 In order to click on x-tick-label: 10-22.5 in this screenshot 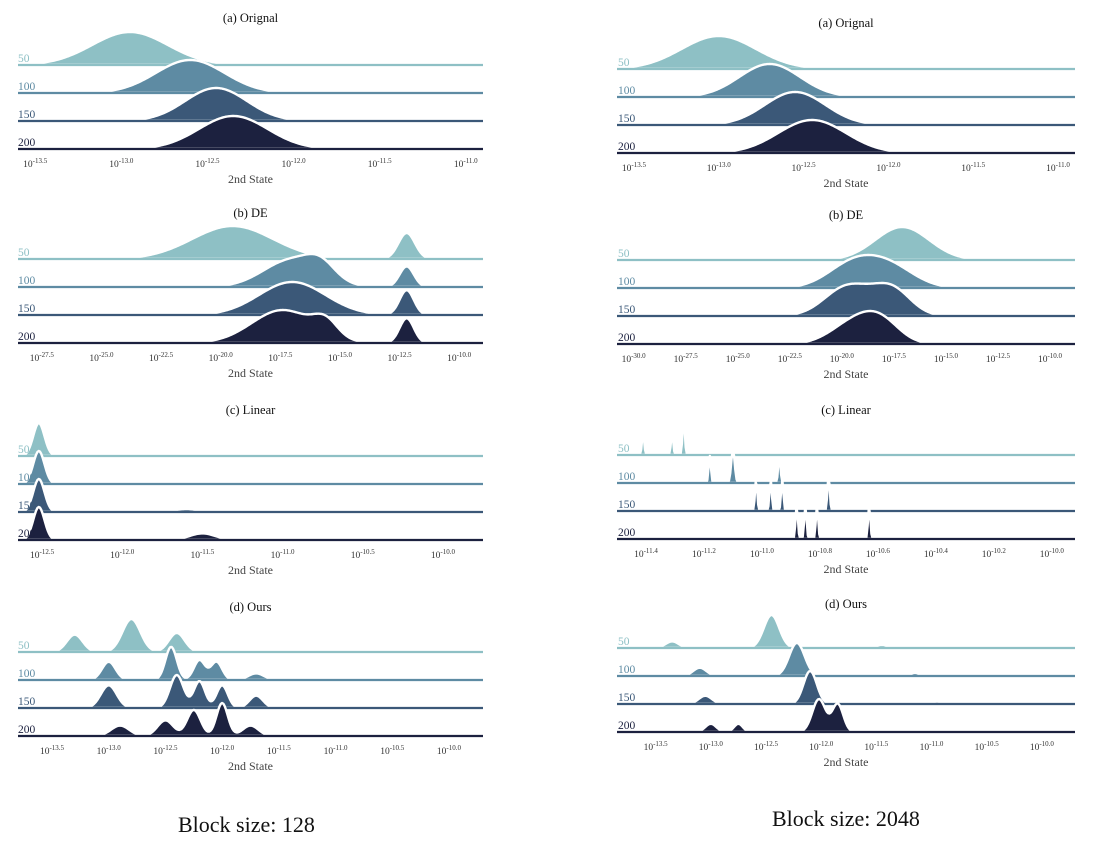, I will do `click(161, 357)`.